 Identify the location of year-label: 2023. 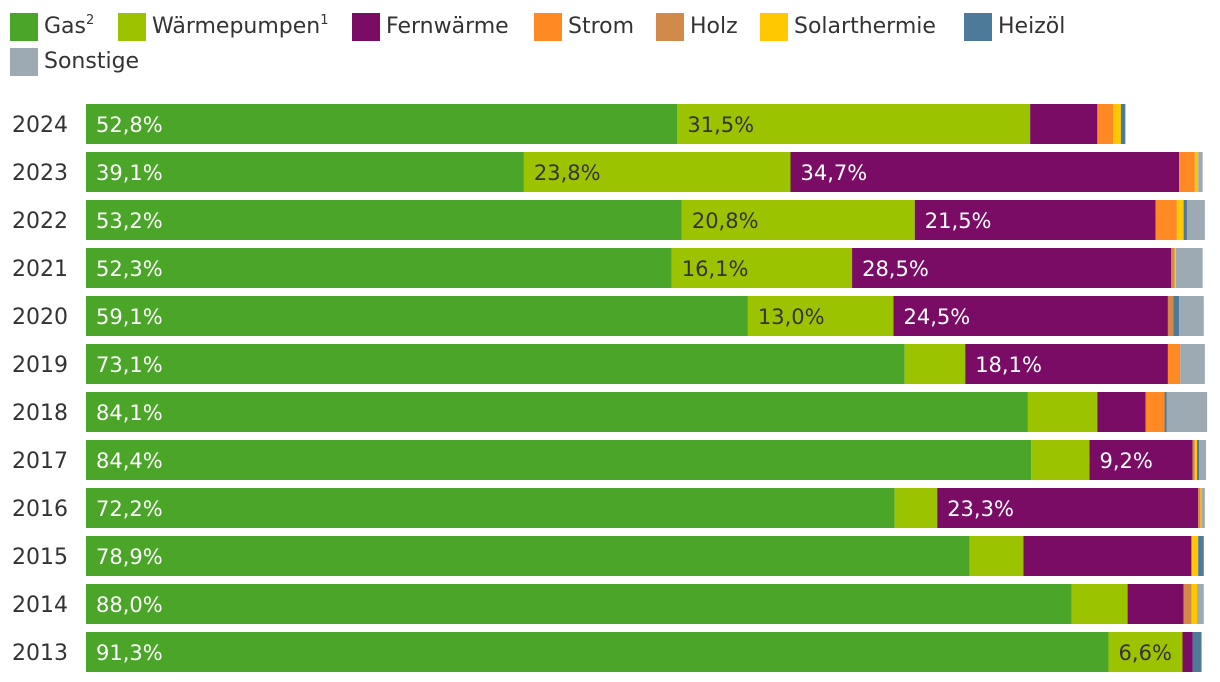
(40, 173).